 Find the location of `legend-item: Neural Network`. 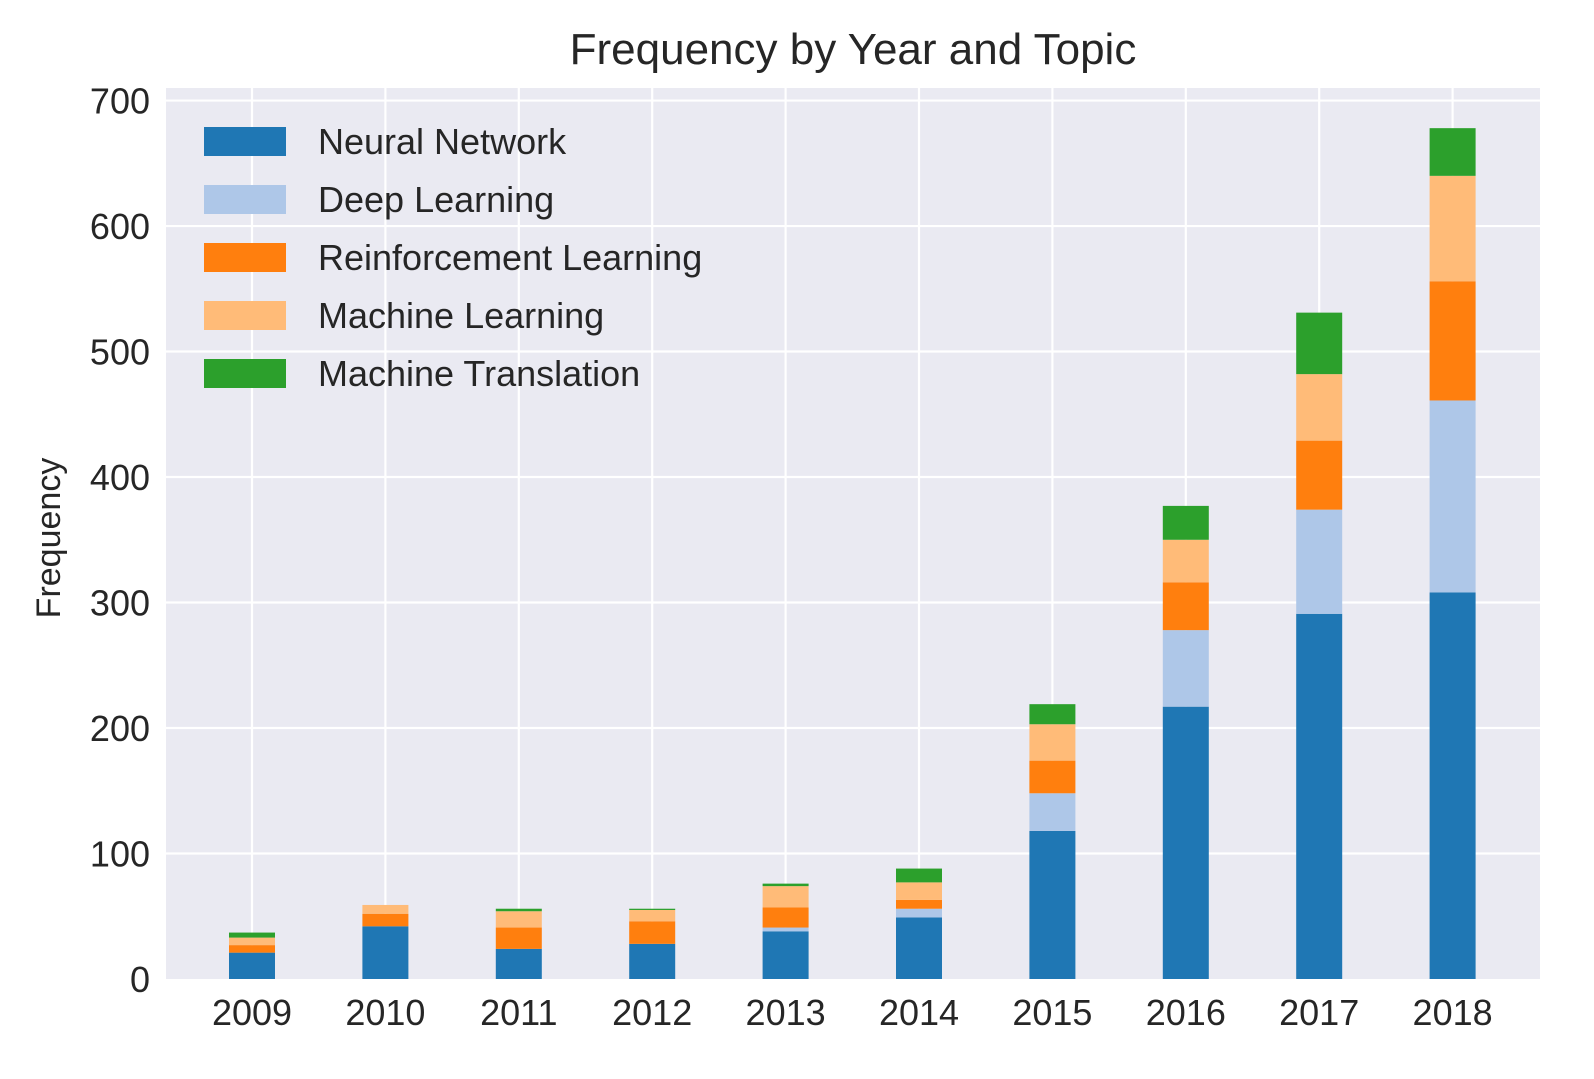

legend-item: Neural Network is located at coordinates (385, 141).